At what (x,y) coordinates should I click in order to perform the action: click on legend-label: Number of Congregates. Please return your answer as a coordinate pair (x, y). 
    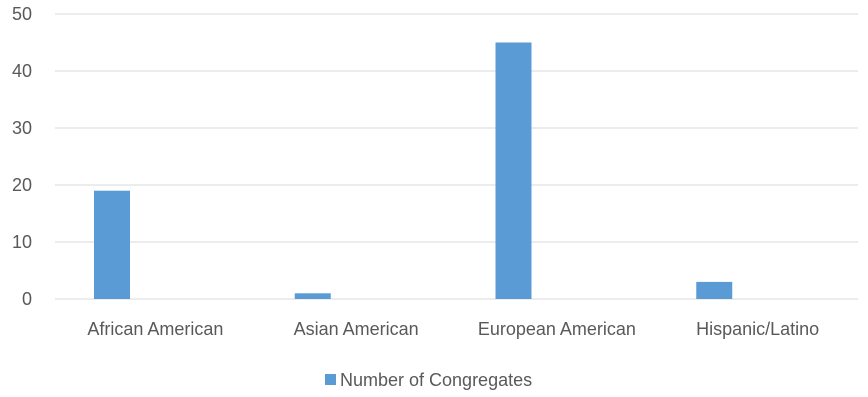
    Looking at the image, I should click on (436, 380).